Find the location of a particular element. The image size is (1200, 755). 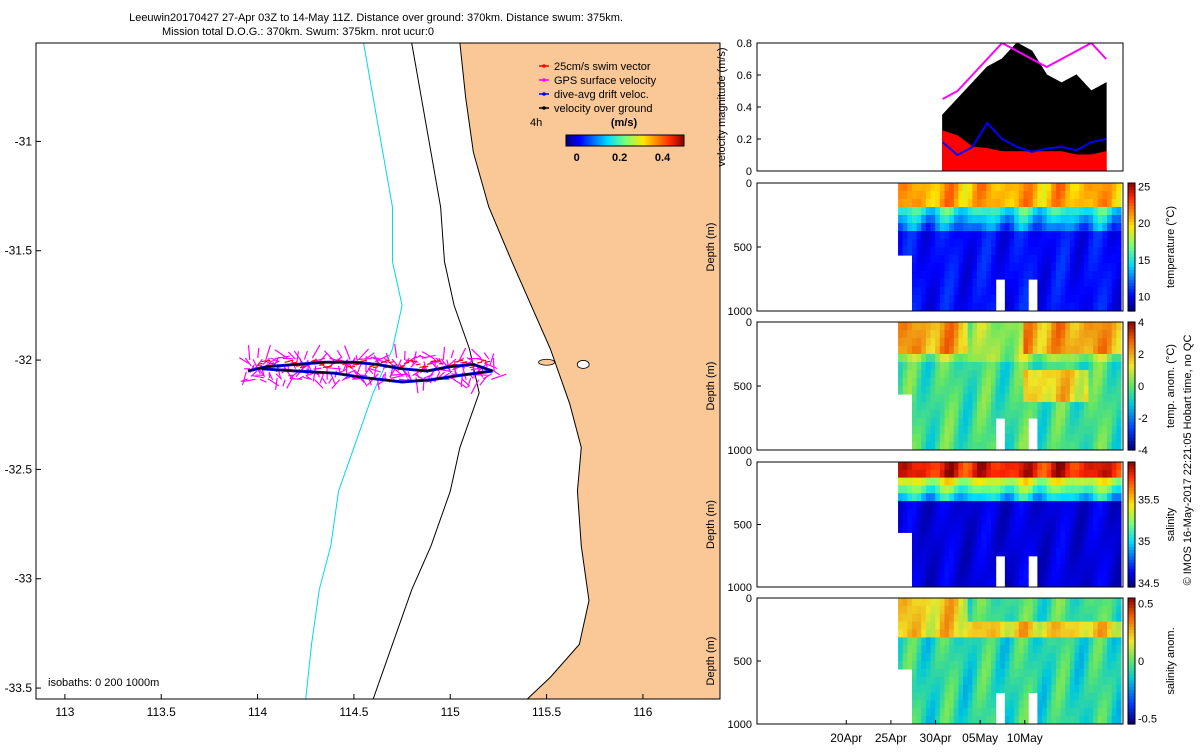

swim-vector is located at coordinates (406, 362).